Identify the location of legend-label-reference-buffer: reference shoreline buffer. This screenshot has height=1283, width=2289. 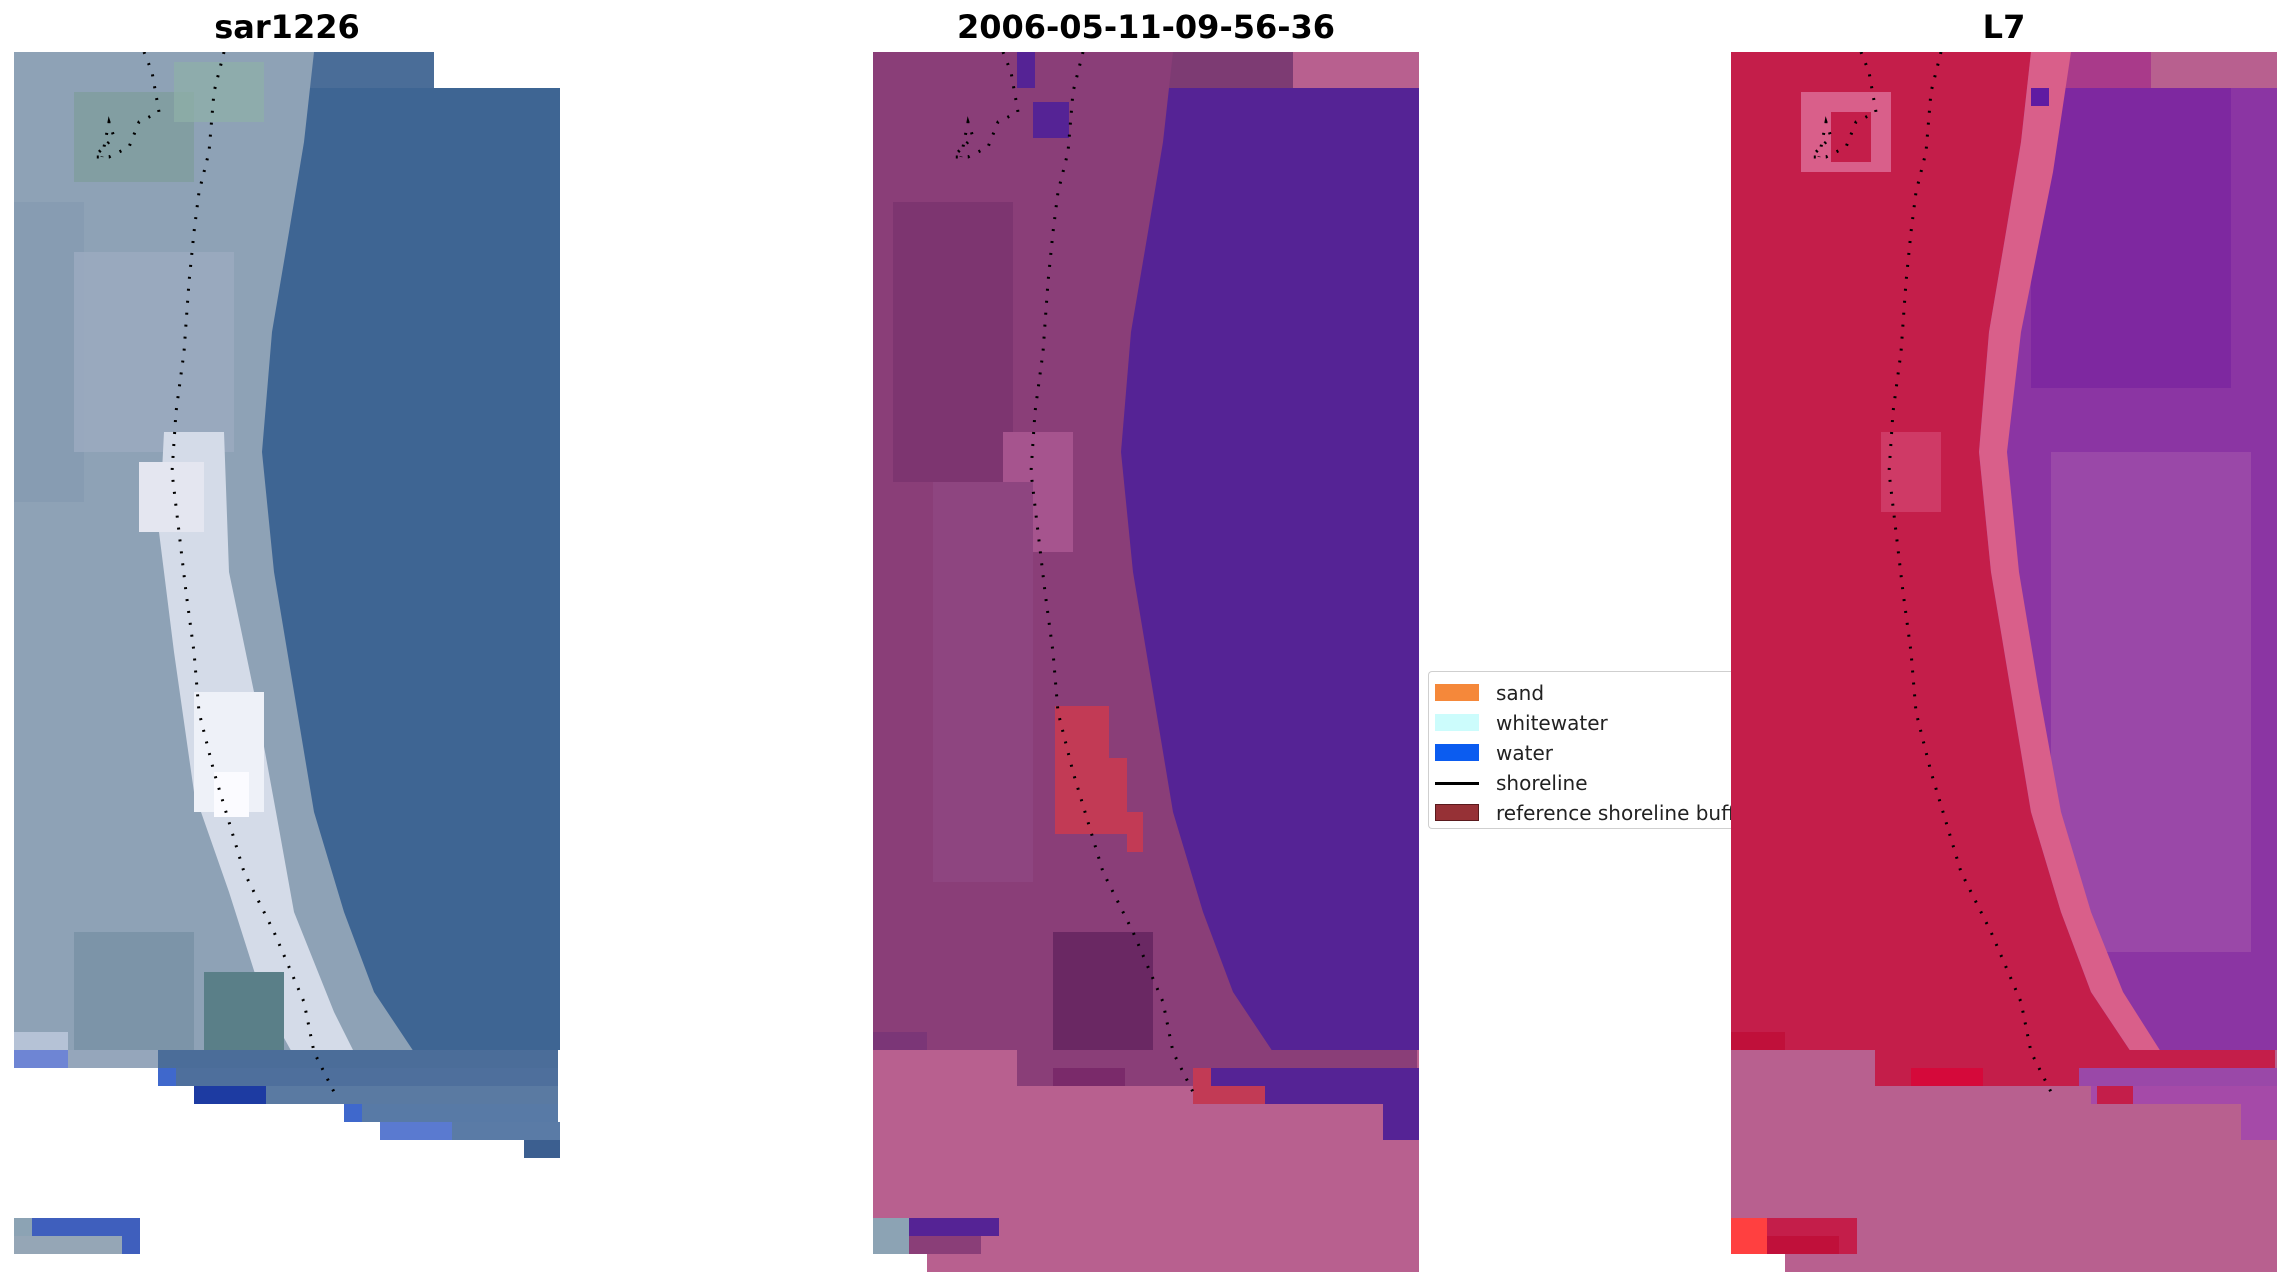
(1613, 813).